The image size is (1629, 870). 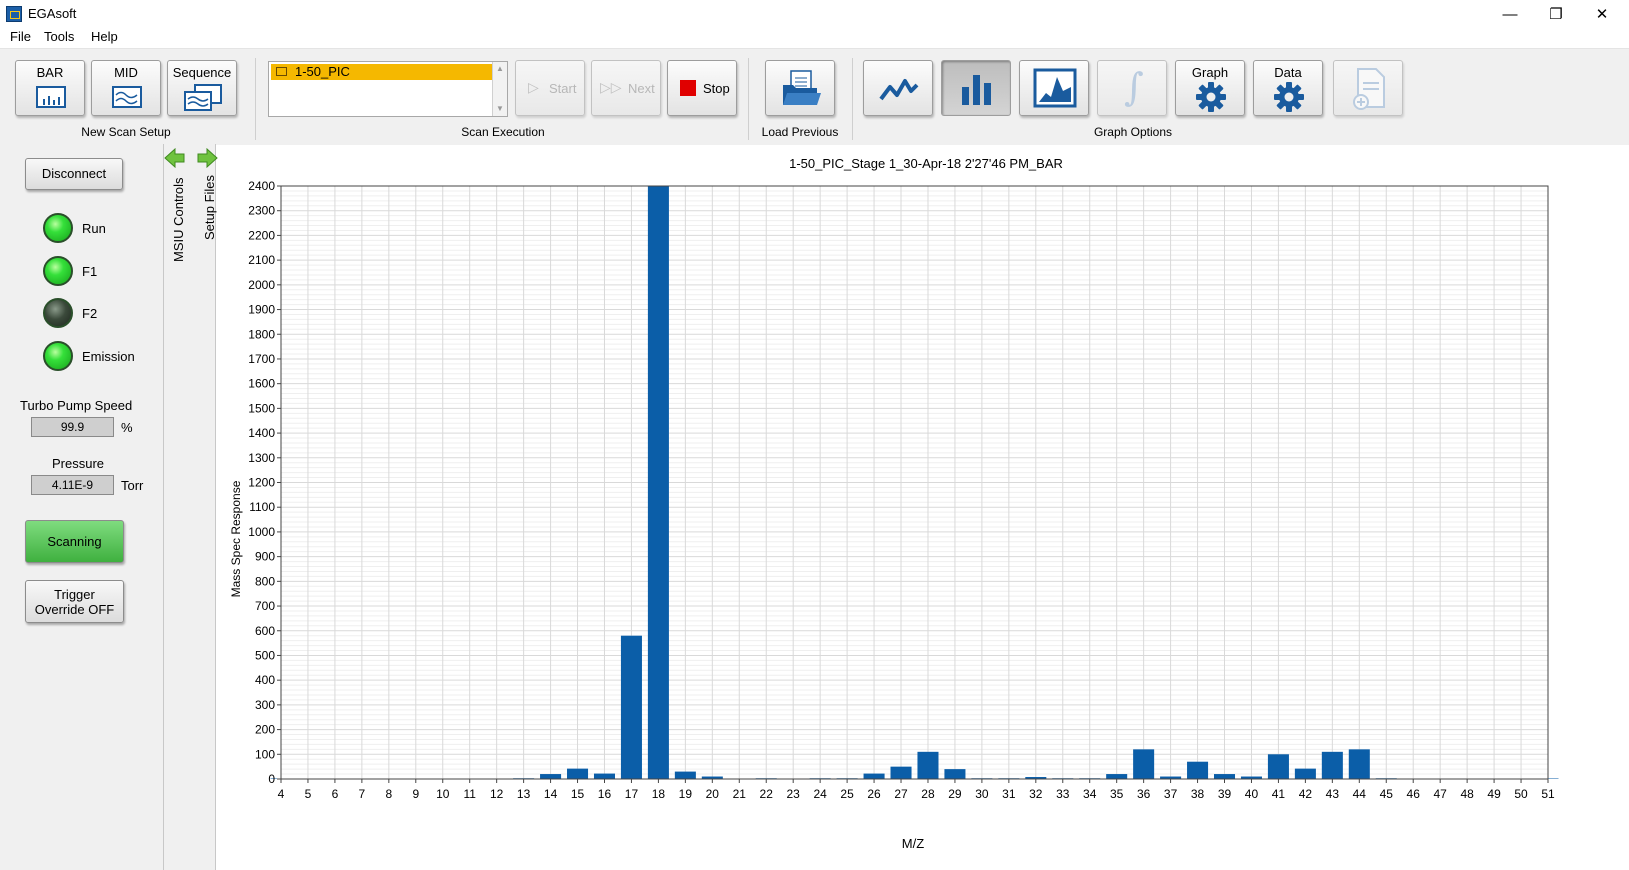 I want to click on x-tick-label: 28, so click(x=928, y=794).